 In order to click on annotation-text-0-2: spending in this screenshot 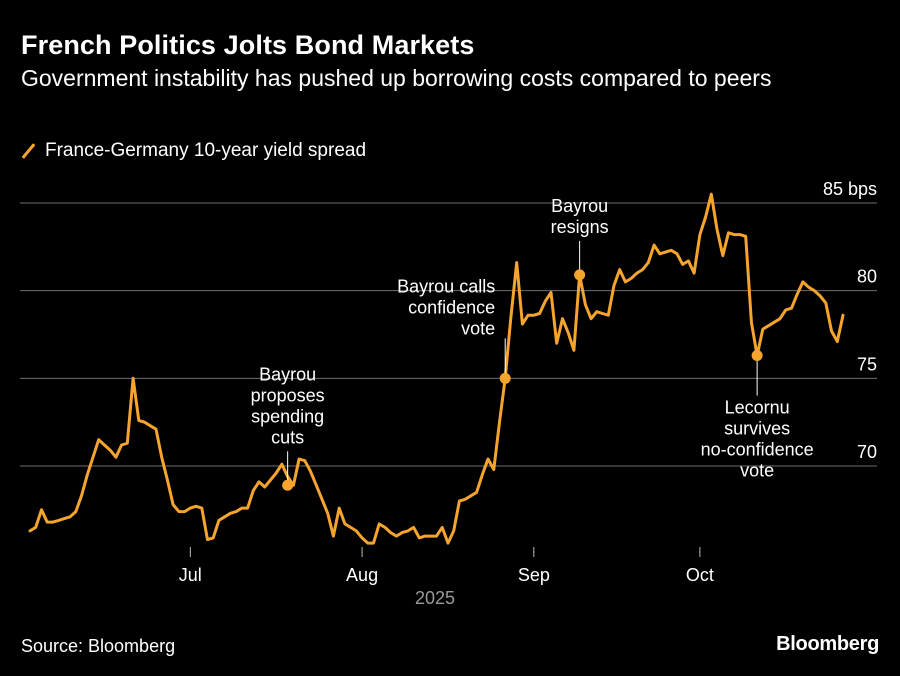, I will do `click(287, 416)`.